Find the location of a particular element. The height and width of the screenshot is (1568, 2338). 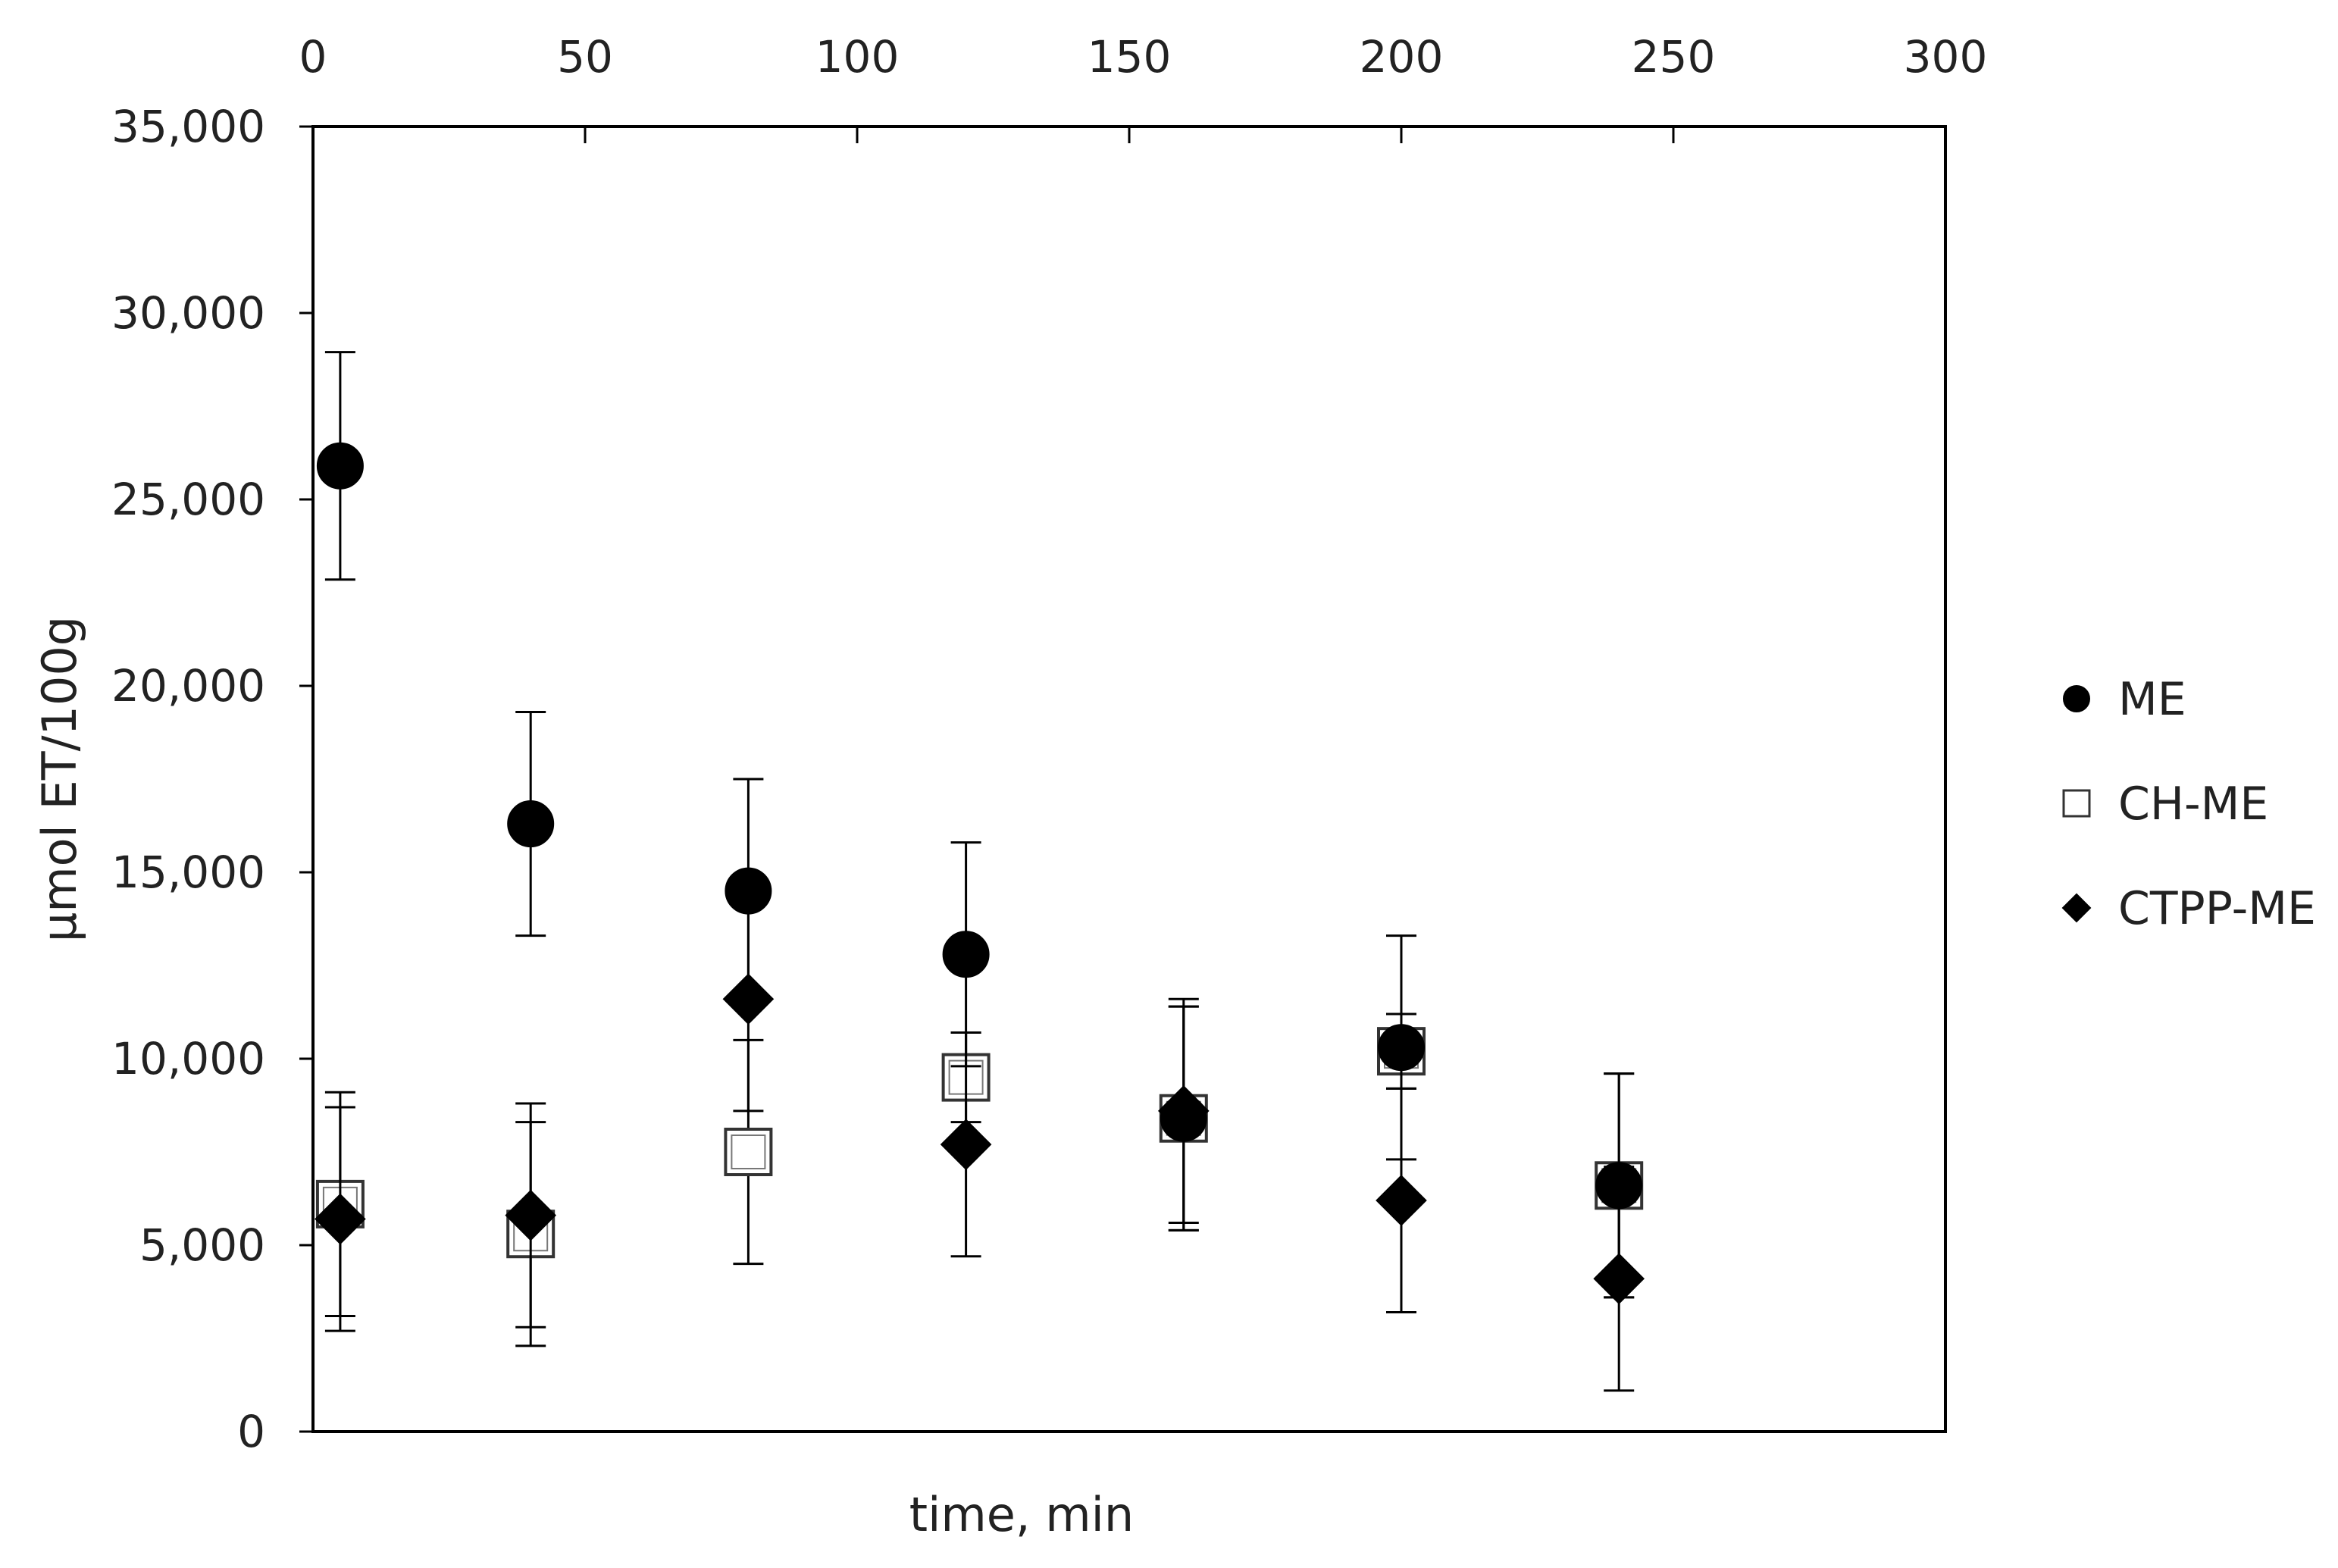

legend-label: CH-ME is located at coordinates (2193, 804).